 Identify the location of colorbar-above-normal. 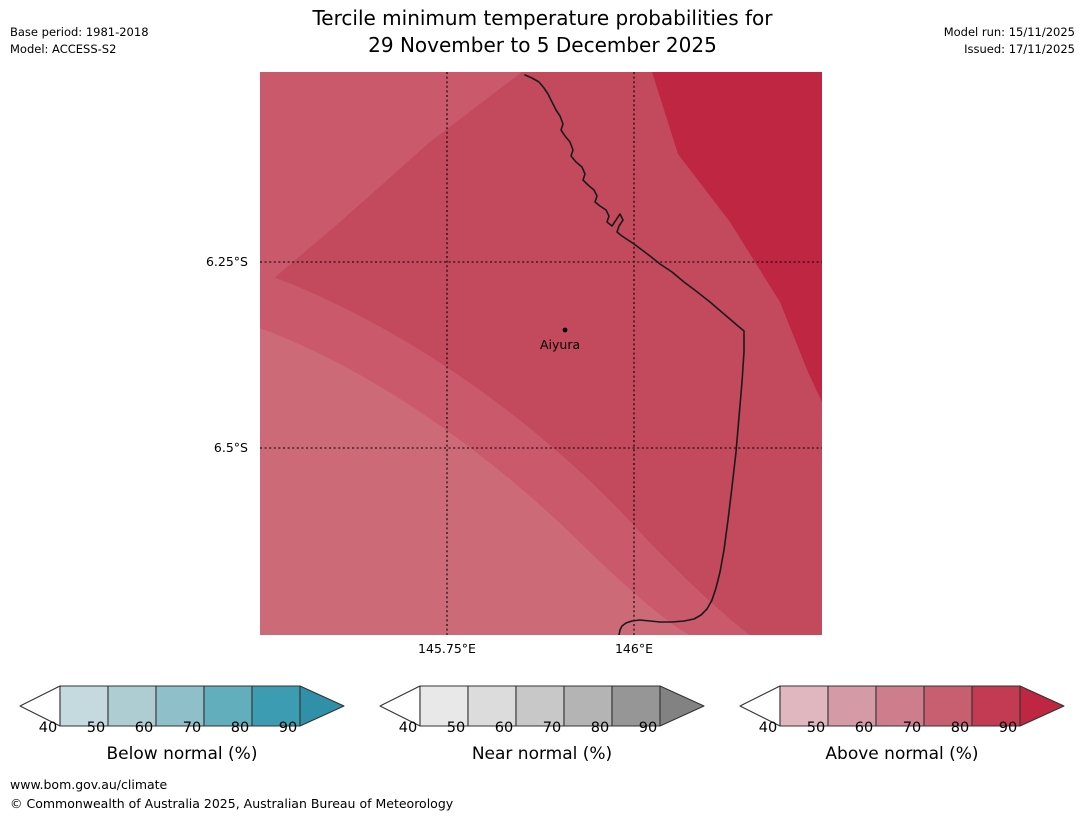
(902, 706).